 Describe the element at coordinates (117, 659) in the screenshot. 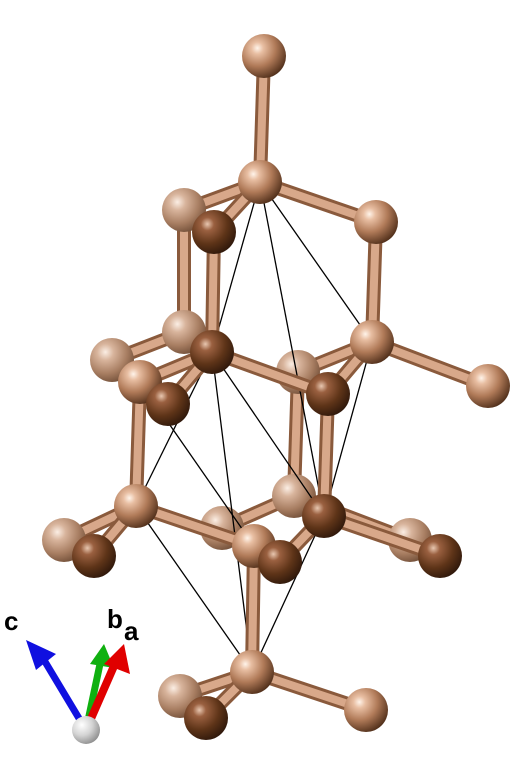

I see `a-axis-arrow-head` at that location.